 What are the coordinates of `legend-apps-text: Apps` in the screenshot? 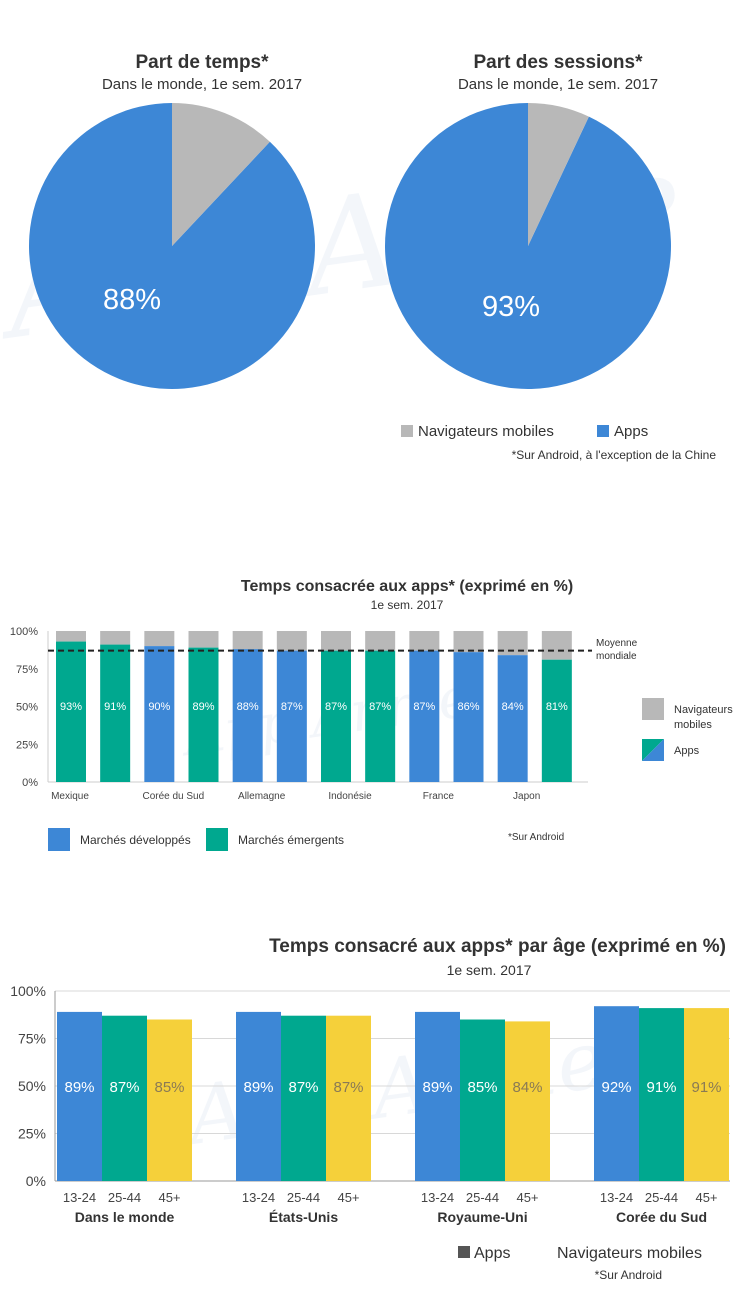 It's located at (687, 751).